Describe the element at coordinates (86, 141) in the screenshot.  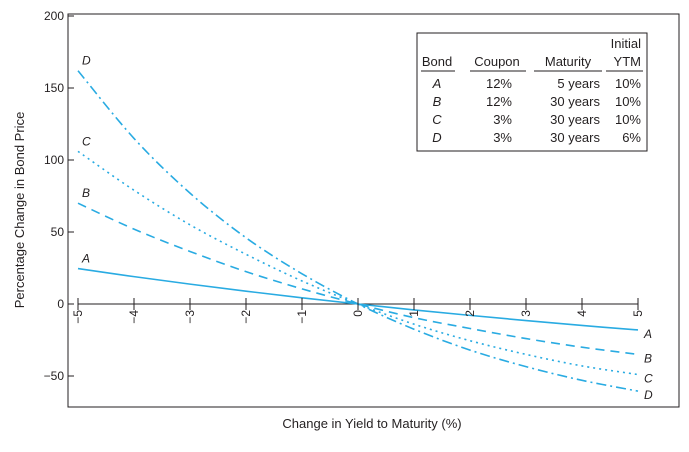
I see `series-label-left: C` at that location.